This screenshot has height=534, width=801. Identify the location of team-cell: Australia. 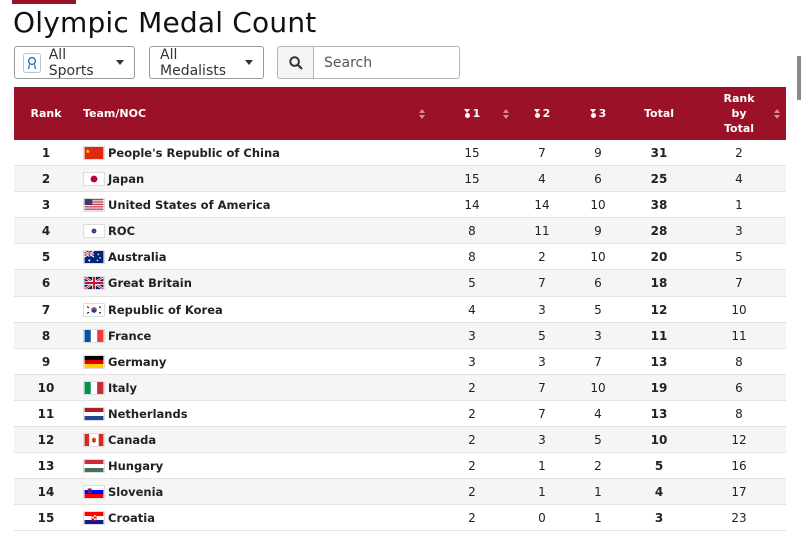
(248, 257).